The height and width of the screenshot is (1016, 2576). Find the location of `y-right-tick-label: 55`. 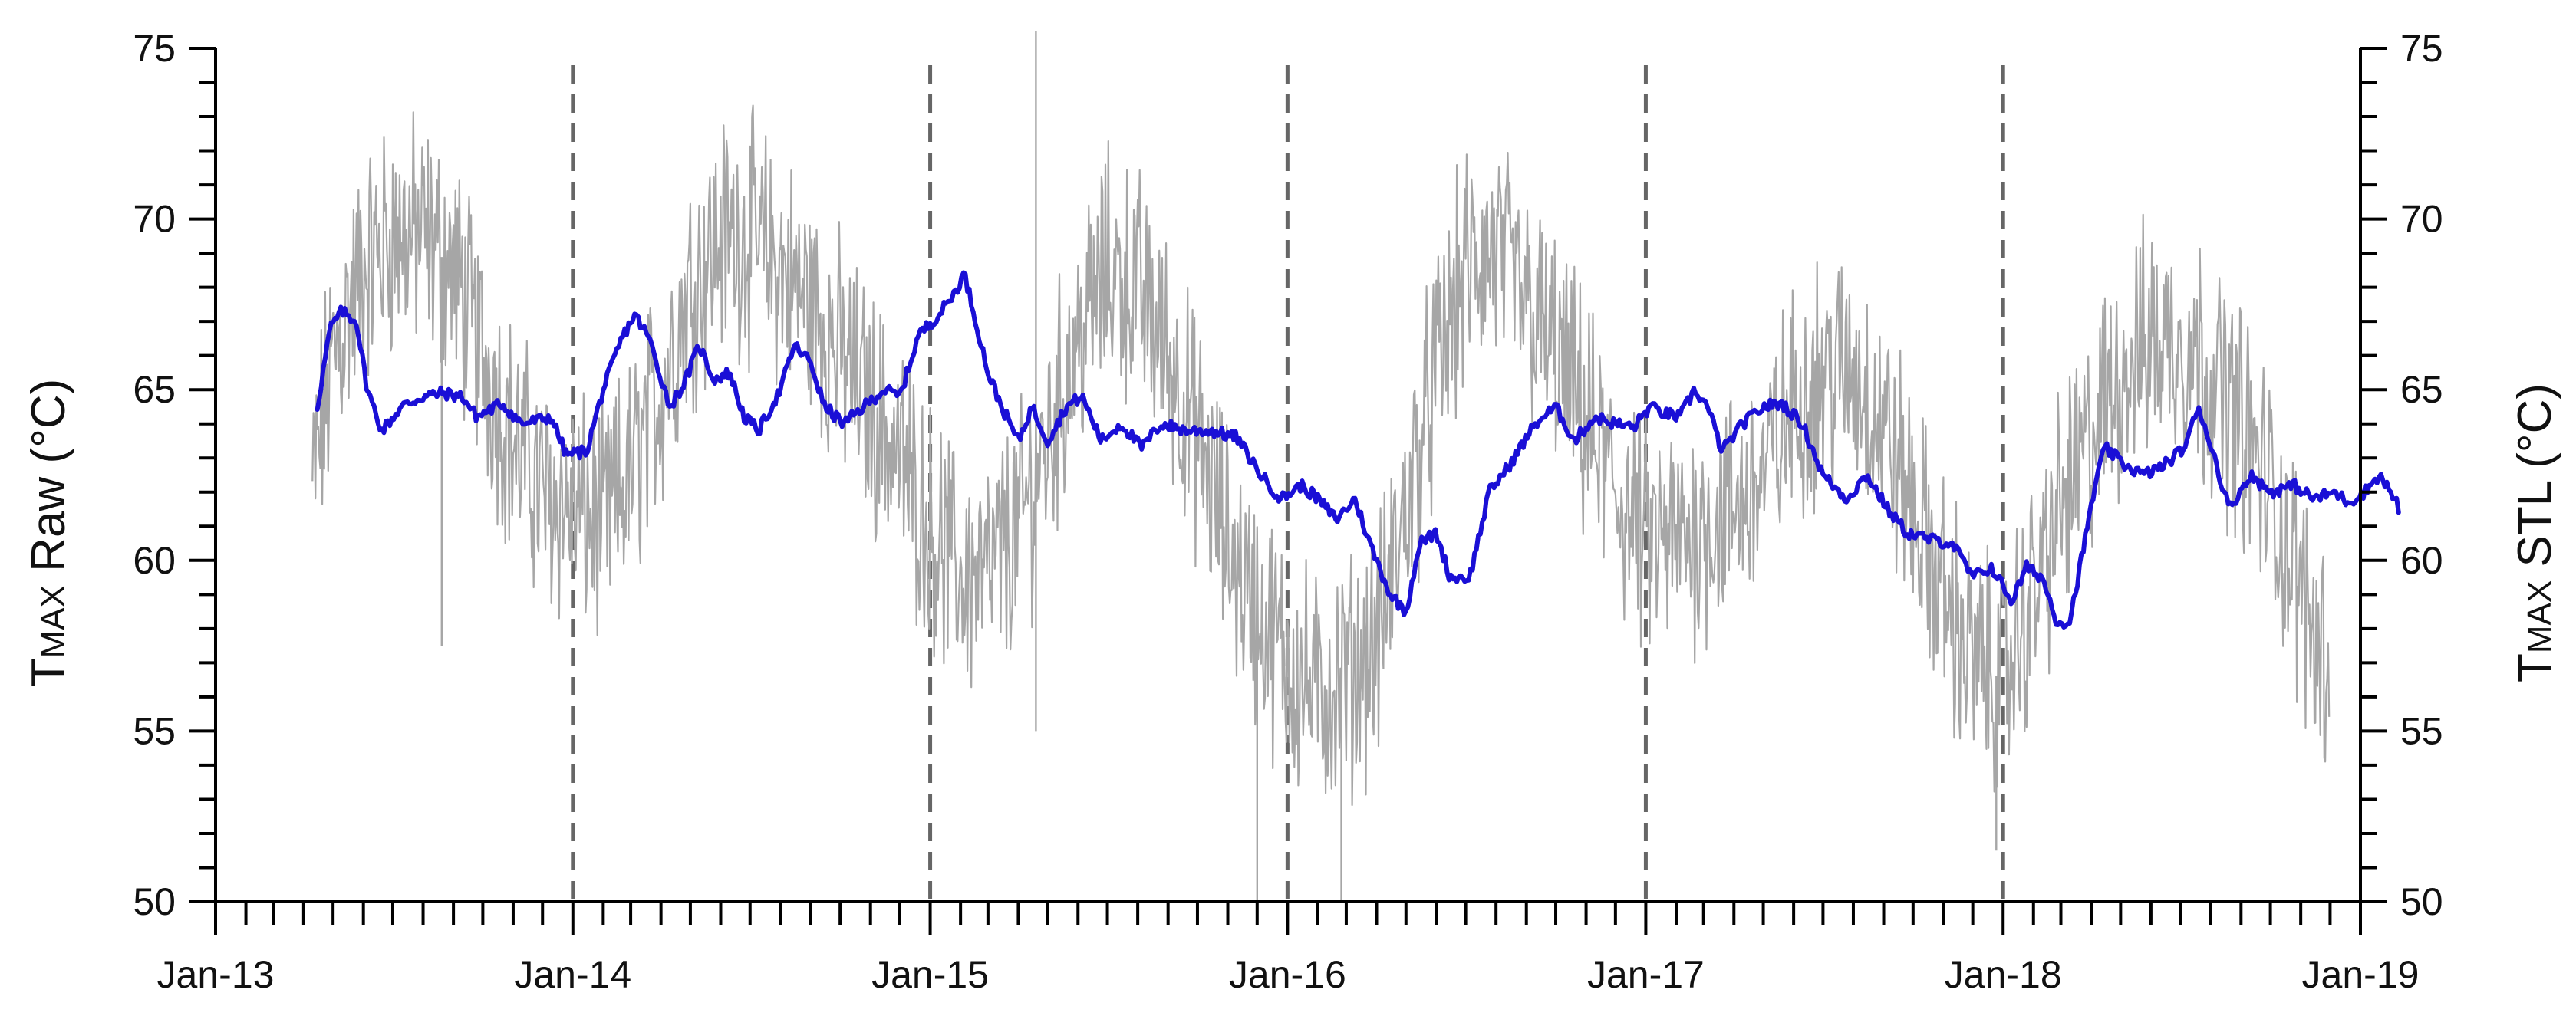

y-right-tick-label: 55 is located at coordinates (2421, 730).